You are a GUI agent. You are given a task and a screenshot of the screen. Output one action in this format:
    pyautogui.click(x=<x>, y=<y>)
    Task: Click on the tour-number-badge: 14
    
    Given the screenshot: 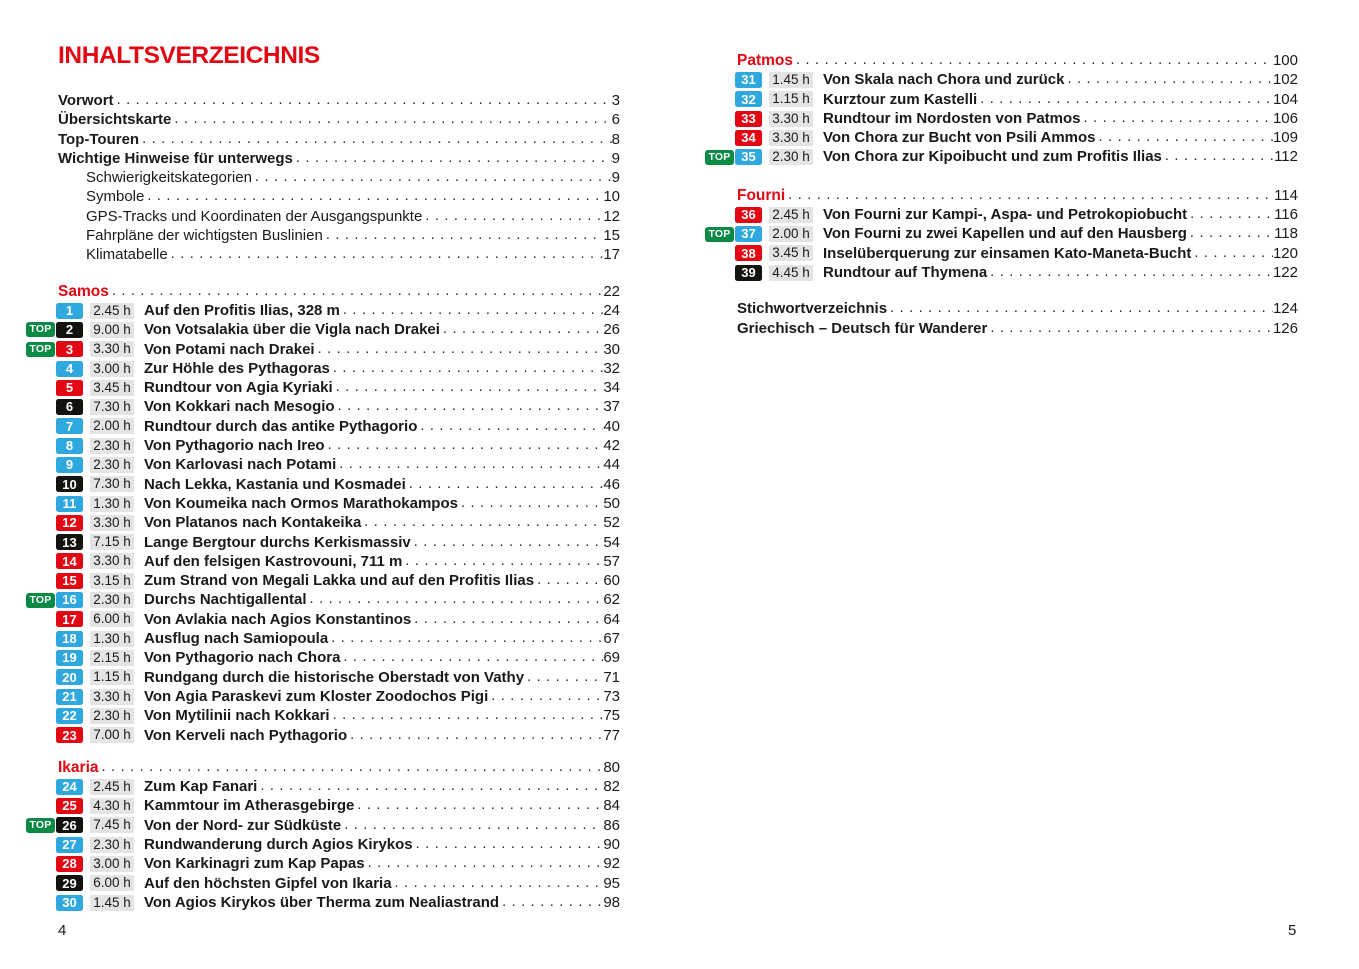 What is the action you would take?
    pyautogui.click(x=69, y=561)
    